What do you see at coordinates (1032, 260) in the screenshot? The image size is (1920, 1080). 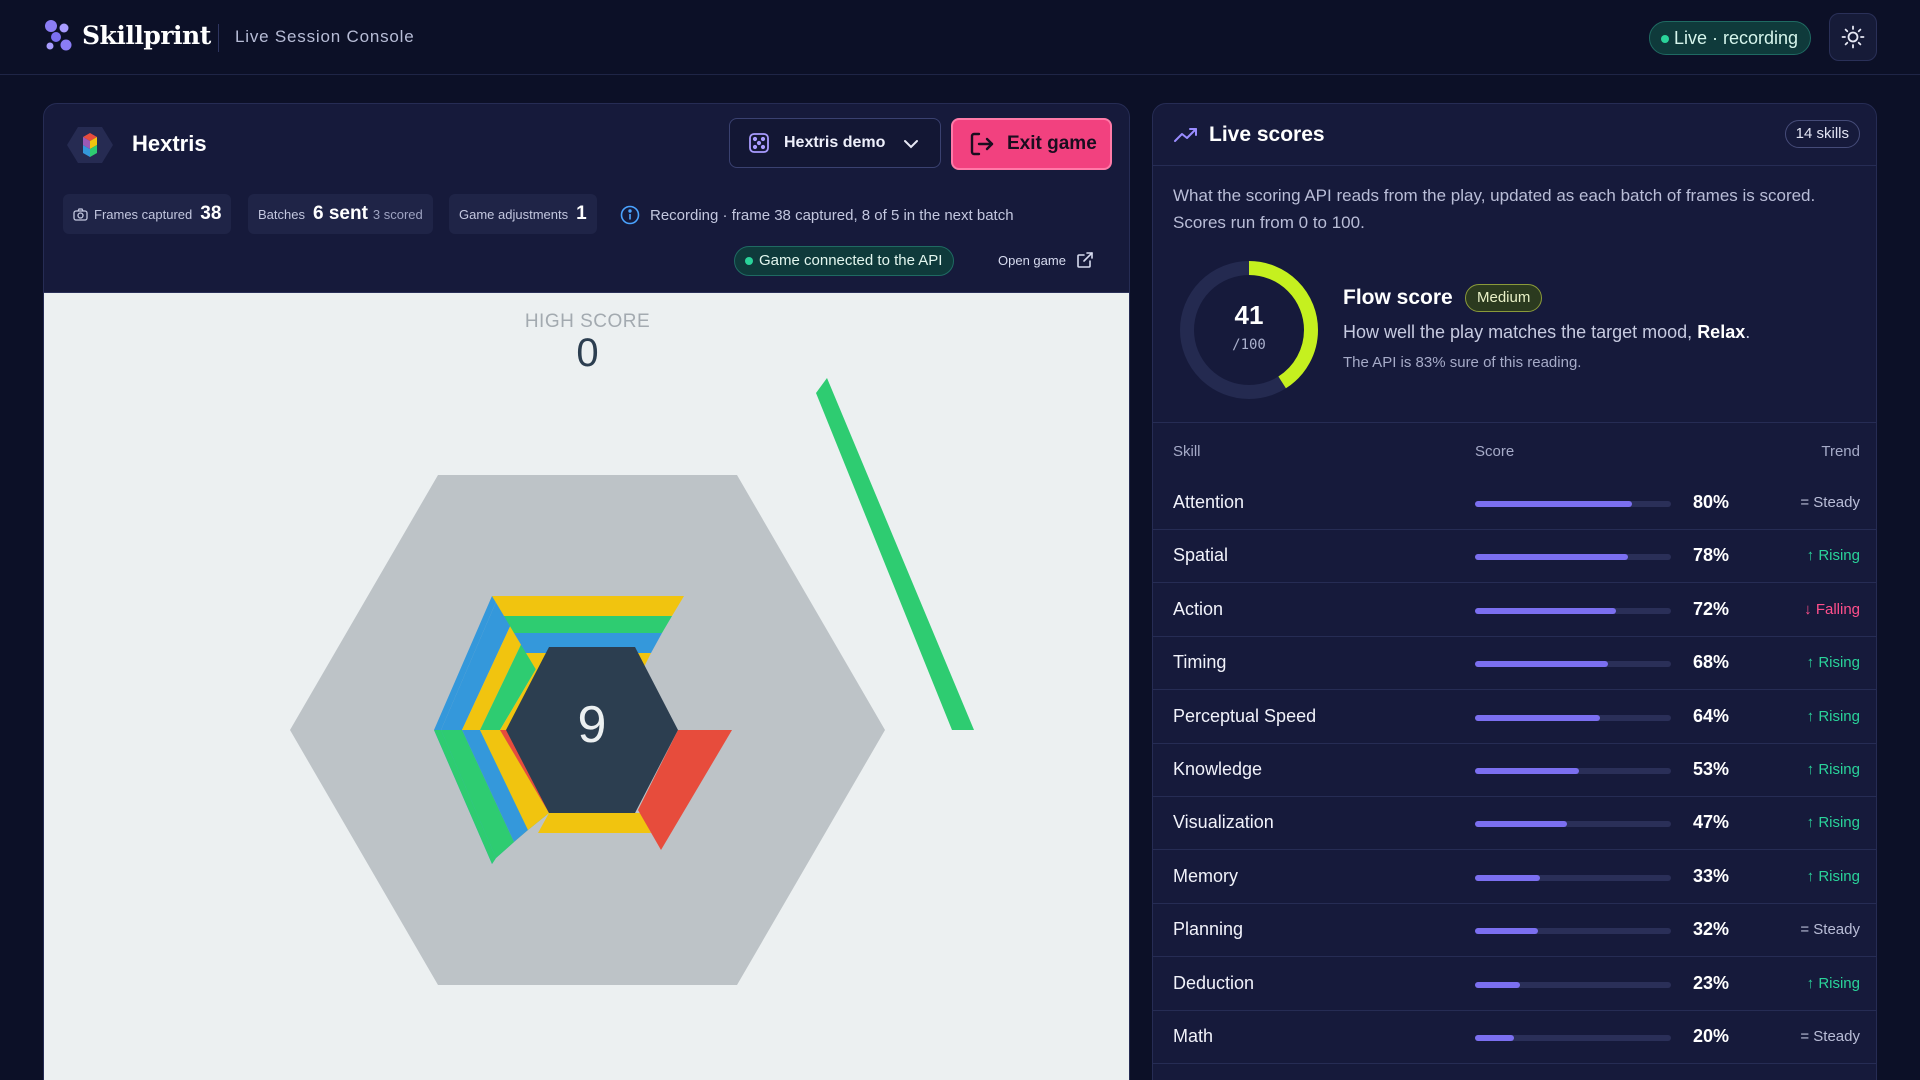 I see `open-game-label: Open game` at bounding box center [1032, 260].